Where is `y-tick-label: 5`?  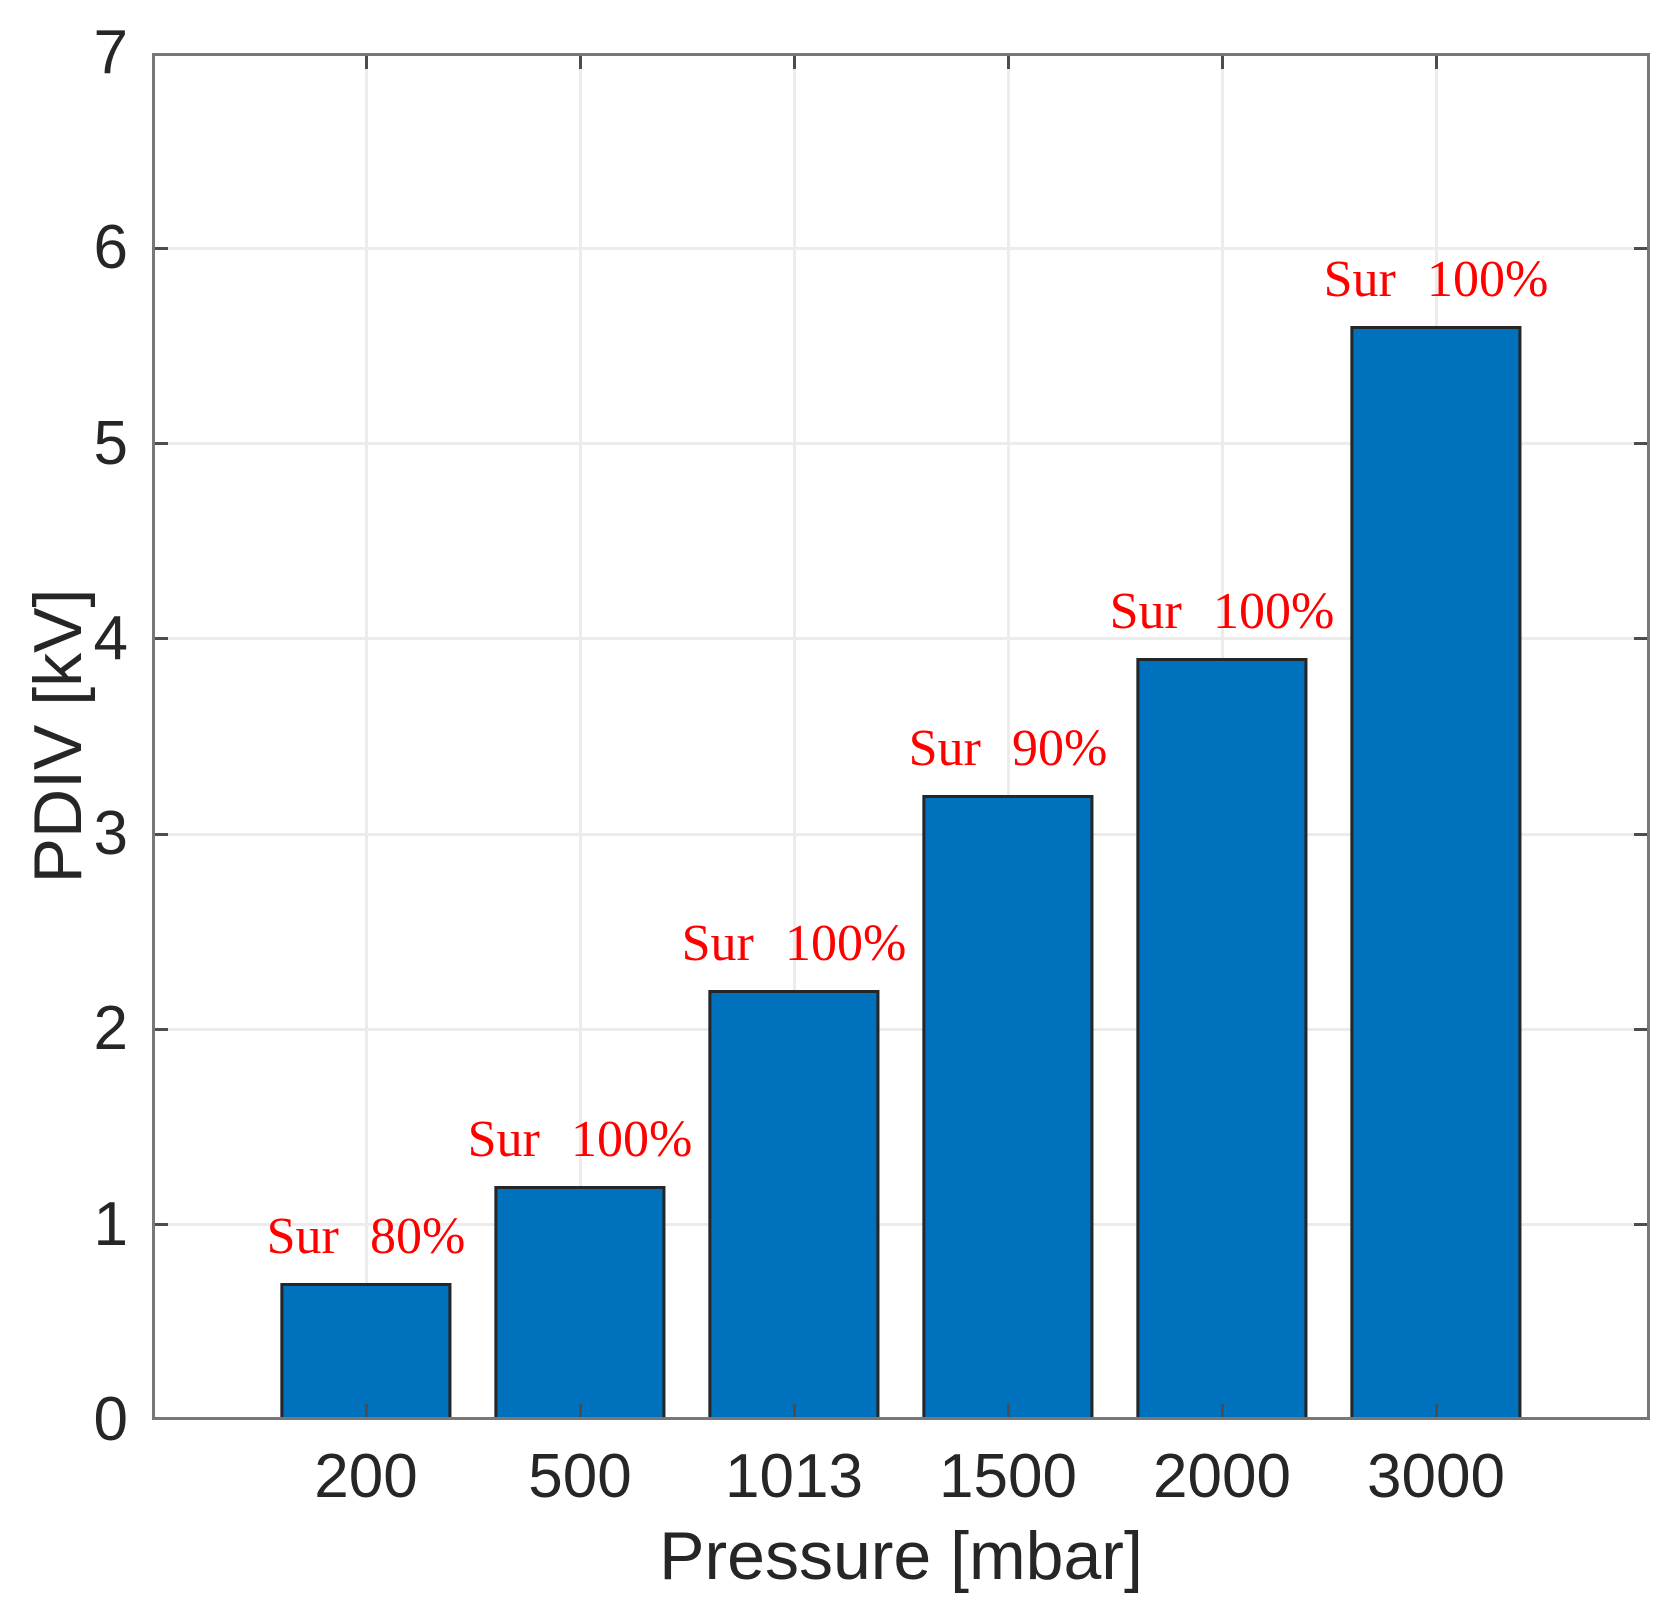
y-tick-label: 5 is located at coordinates (110, 443).